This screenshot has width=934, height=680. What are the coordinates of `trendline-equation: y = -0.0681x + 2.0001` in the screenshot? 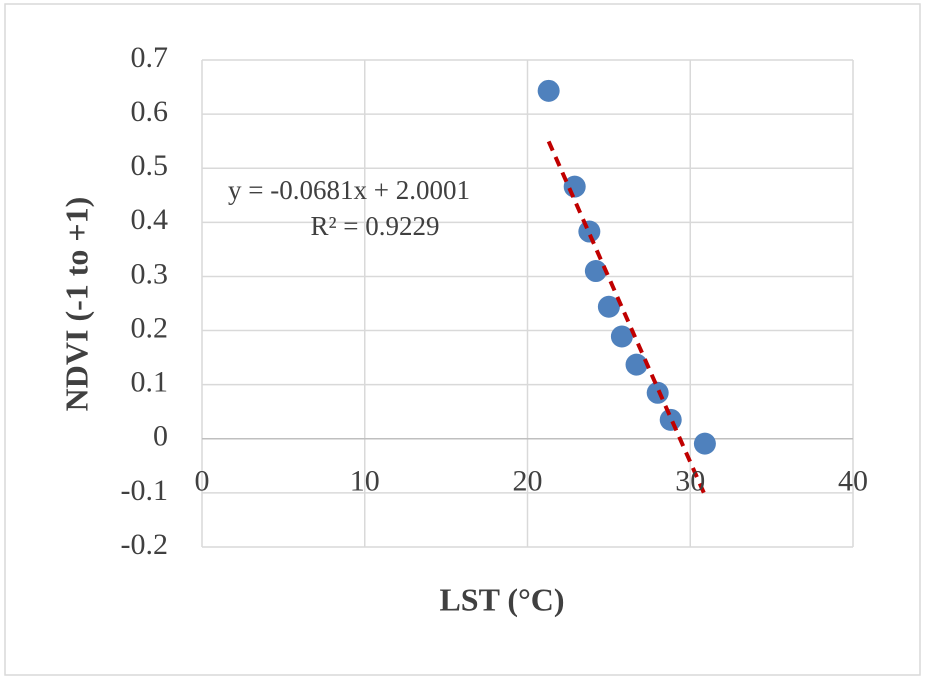 It's located at (349, 190).